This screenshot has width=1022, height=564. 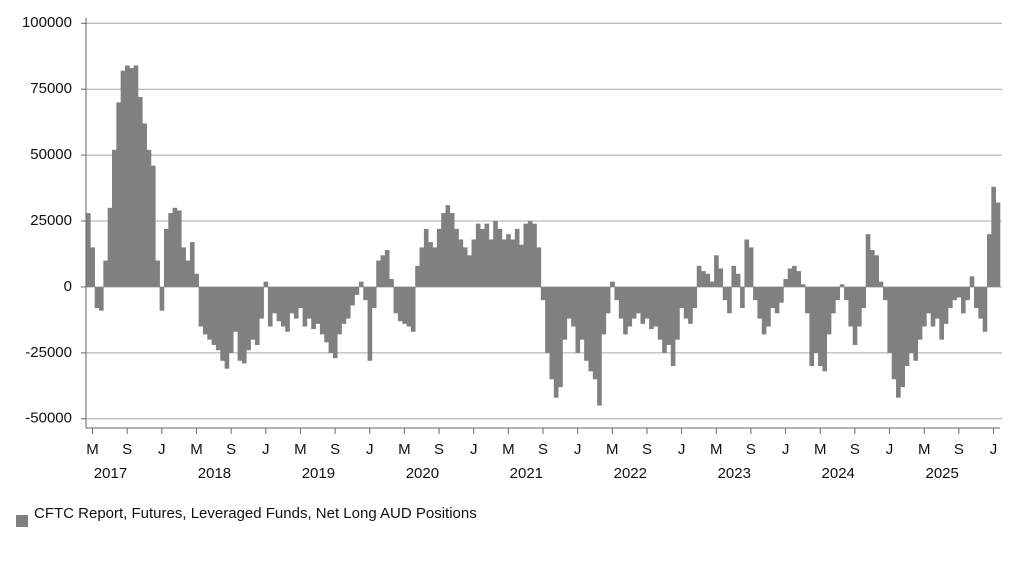 I want to click on x-group-label: 2020, so click(x=422, y=473).